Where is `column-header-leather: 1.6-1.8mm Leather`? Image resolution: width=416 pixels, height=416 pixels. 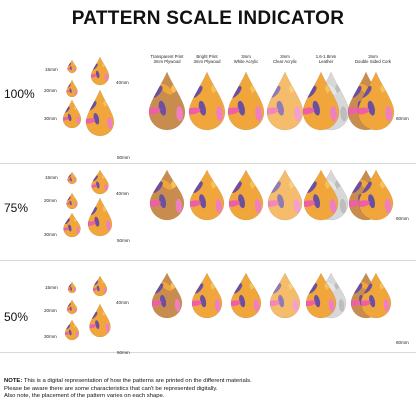
column-header-leather: 1.6-1.8mm Leather is located at coordinates (326, 59).